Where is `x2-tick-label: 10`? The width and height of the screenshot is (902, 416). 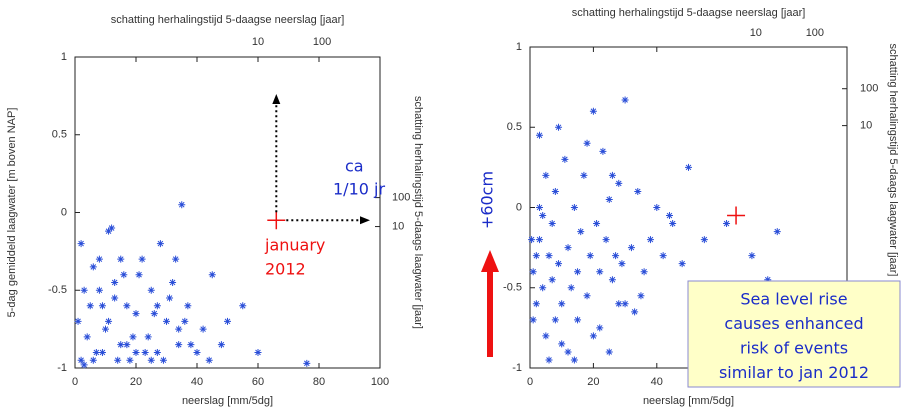
x2-tick-label: 10 is located at coordinates (258, 42).